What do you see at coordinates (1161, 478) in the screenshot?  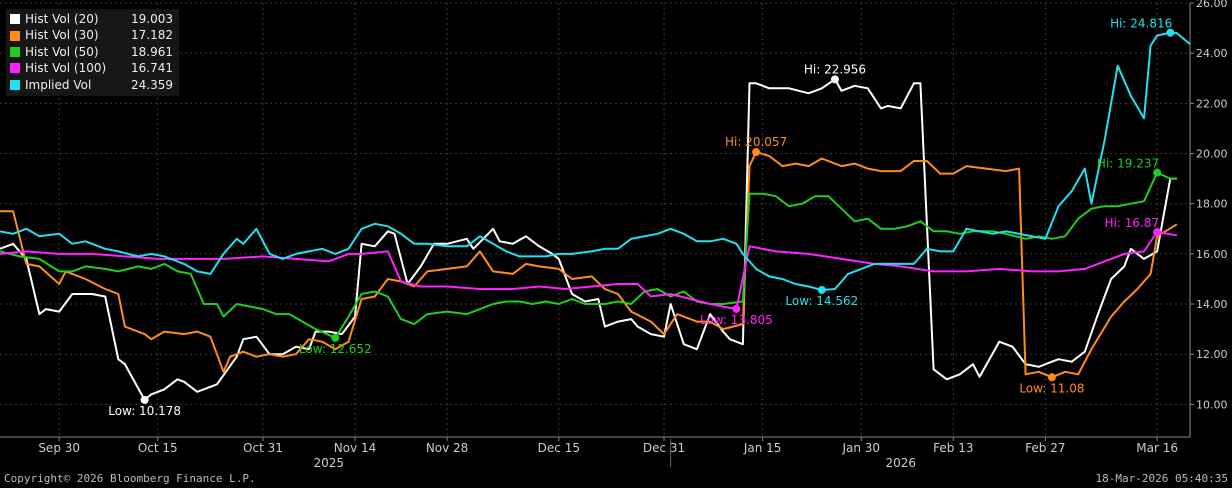 I see `timestamp-text: 18-Mar-2026 05:40:35` at bounding box center [1161, 478].